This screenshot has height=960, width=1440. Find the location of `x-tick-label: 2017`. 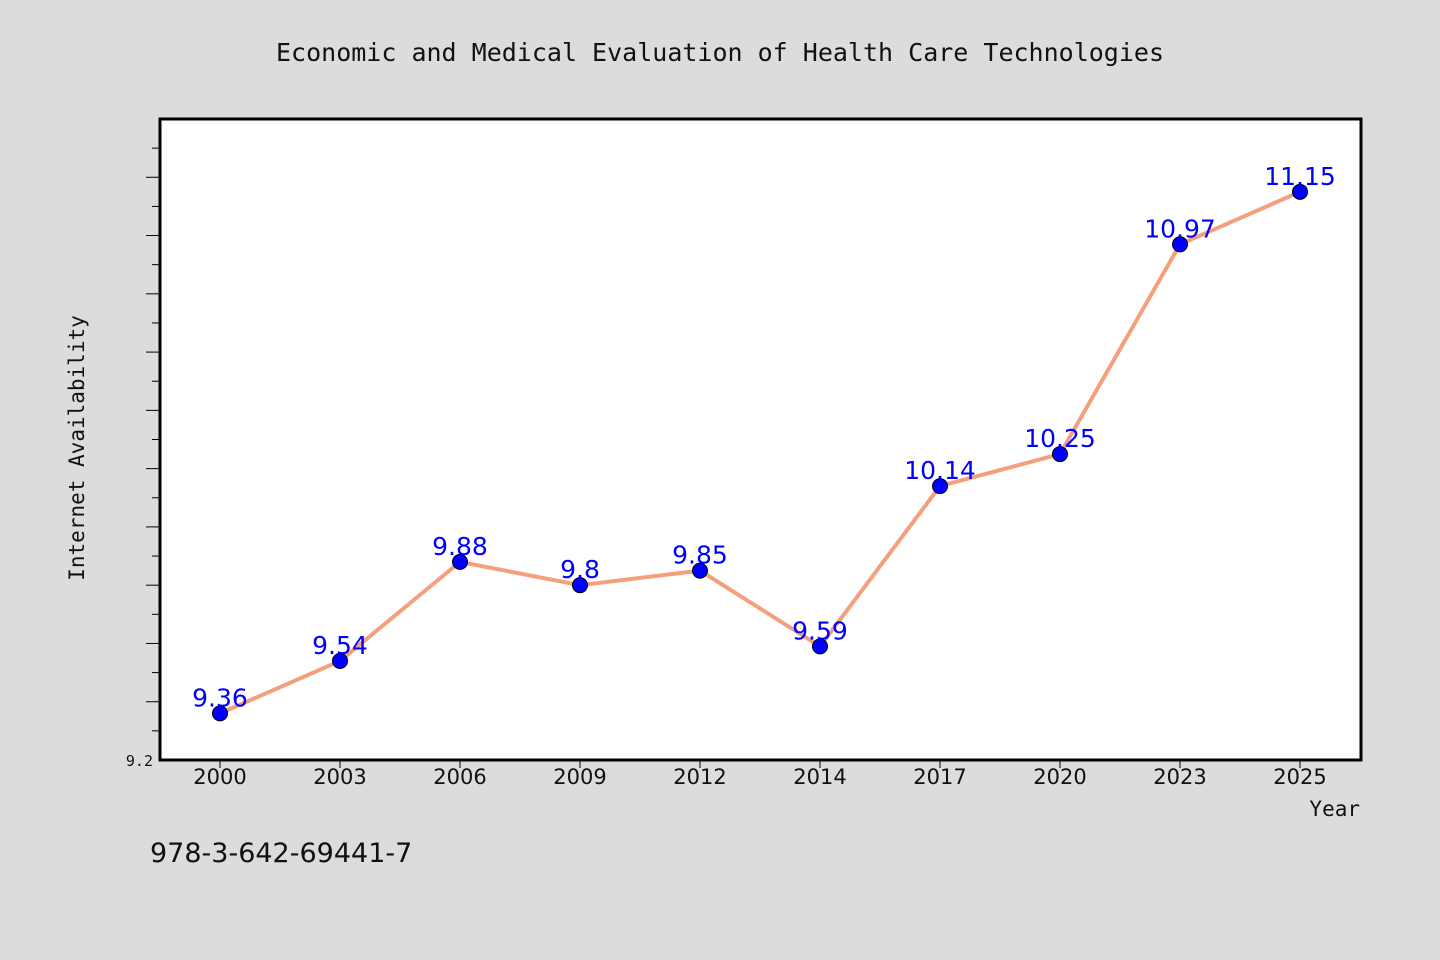

x-tick-label: 2017 is located at coordinates (939, 777).